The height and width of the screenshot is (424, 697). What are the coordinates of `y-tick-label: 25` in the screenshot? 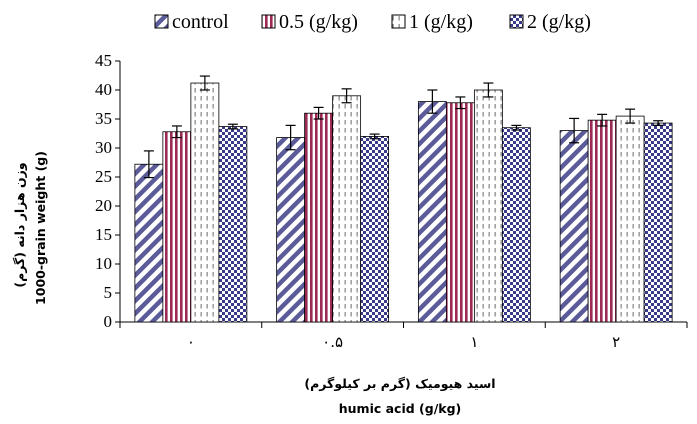 It's located at (103, 176).